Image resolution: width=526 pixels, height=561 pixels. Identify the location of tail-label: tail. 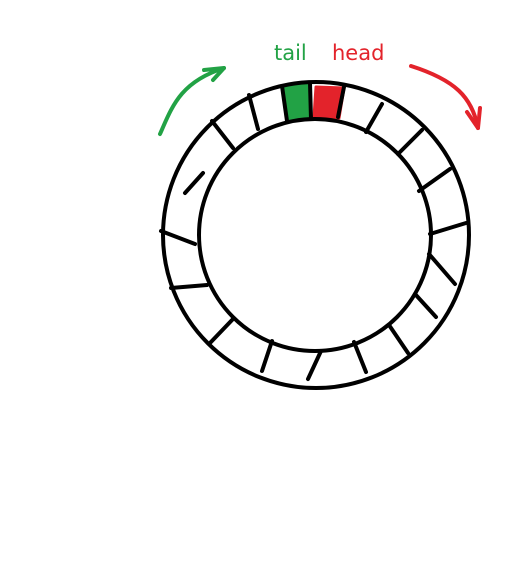
(290, 53).